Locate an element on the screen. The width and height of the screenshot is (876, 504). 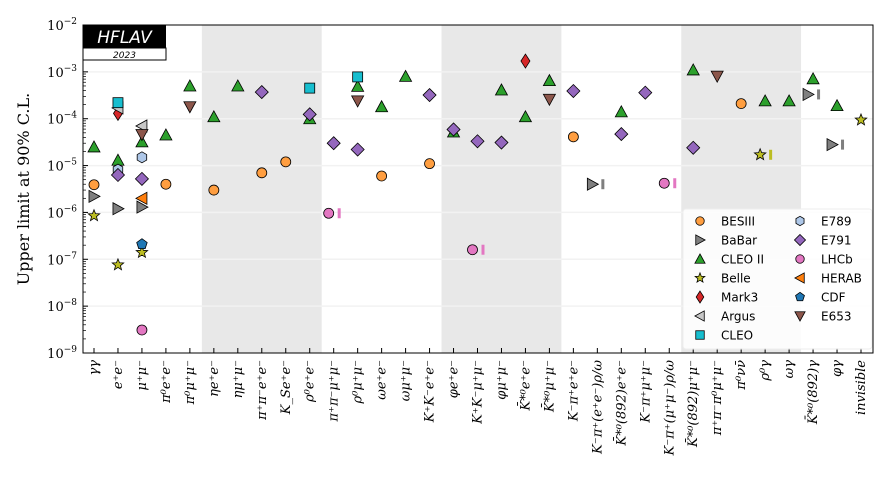
x-tick-label: K̄*⁰(892)e⁺e⁻ is located at coordinates (621, 403).